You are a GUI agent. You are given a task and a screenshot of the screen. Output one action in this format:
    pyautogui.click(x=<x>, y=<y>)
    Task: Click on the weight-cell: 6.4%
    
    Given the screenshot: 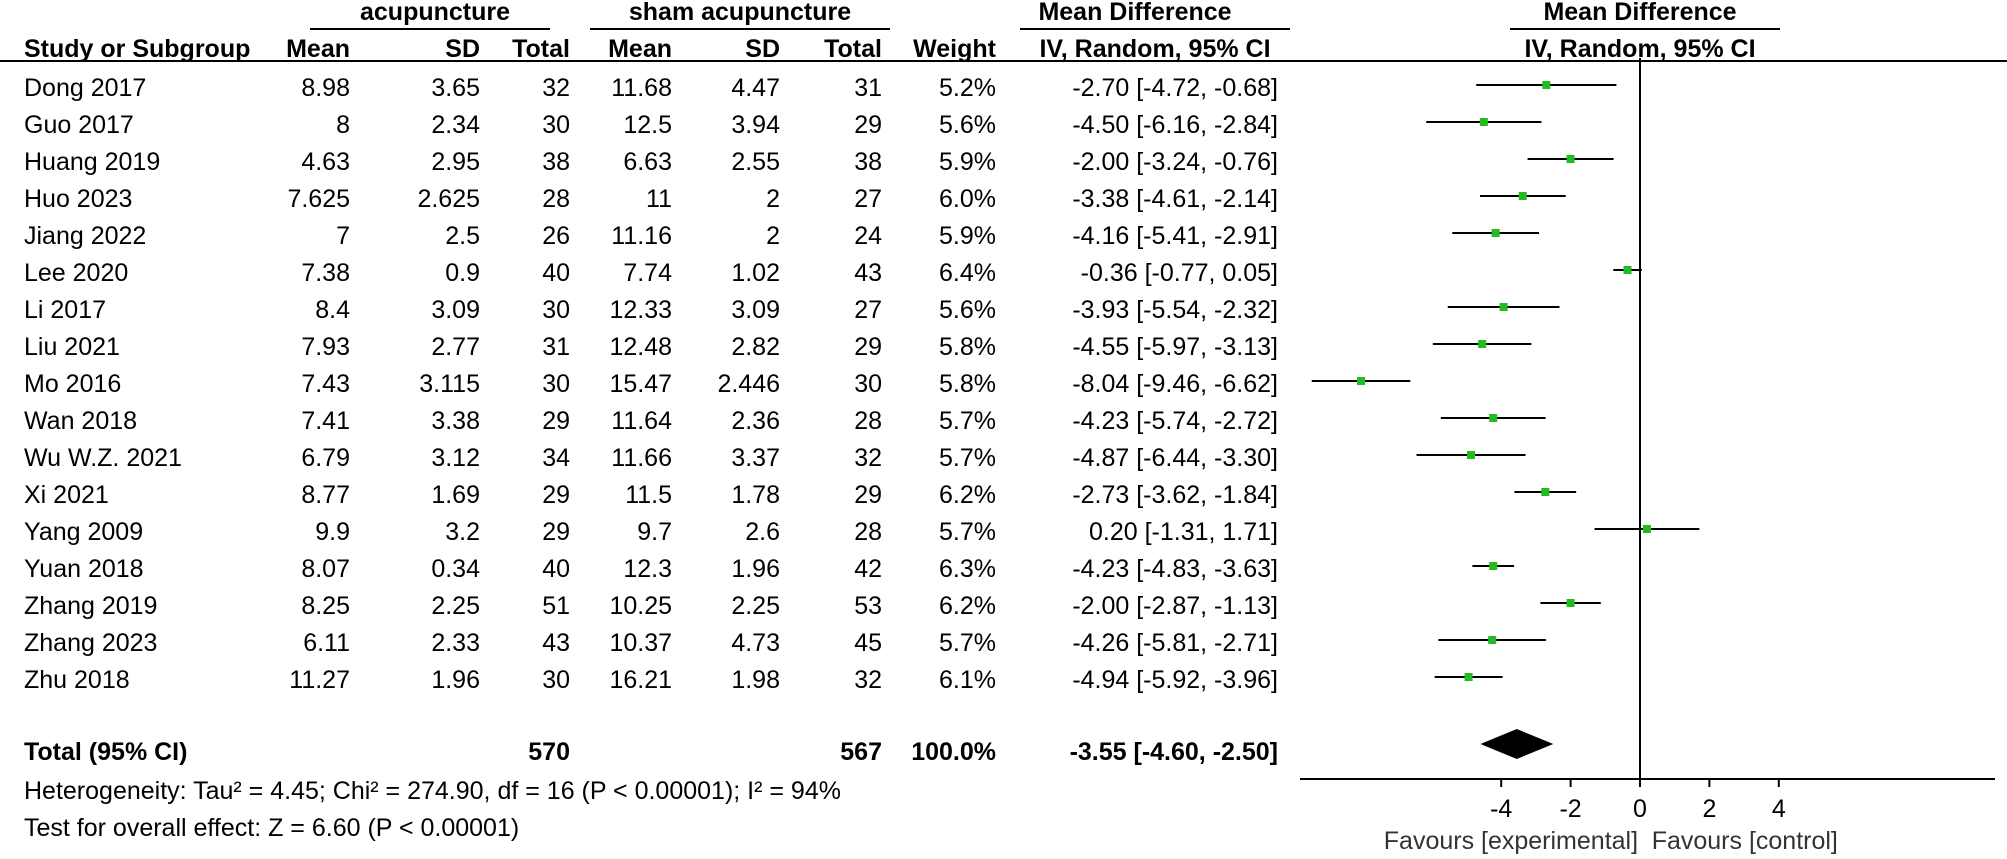 What is the action you would take?
    pyautogui.click(x=967, y=273)
    